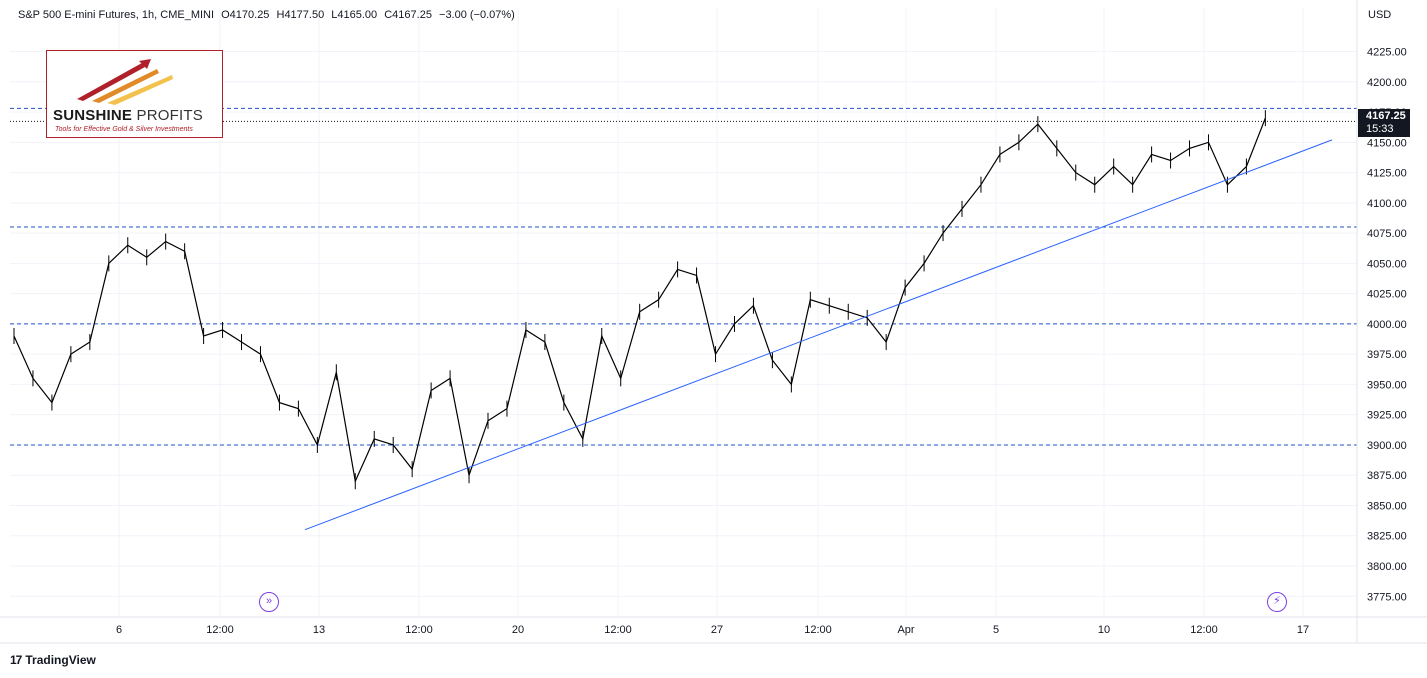 The image size is (1427, 678). What do you see at coordinates (60, 660) in the screenshot?
I see `tradingview-brand: TradingView` at bounding box center [60, 660].